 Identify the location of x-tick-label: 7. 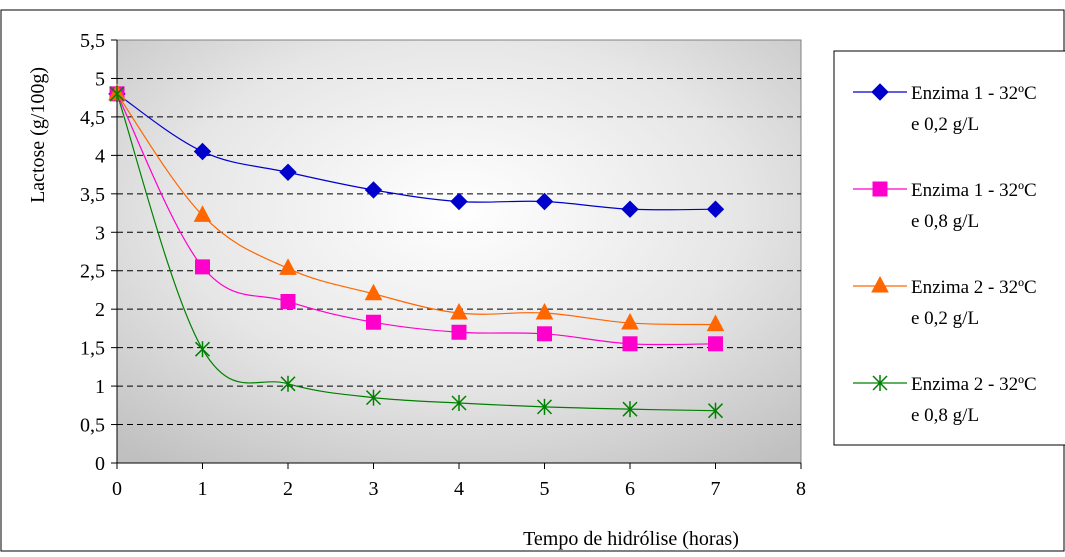
(716, 489).